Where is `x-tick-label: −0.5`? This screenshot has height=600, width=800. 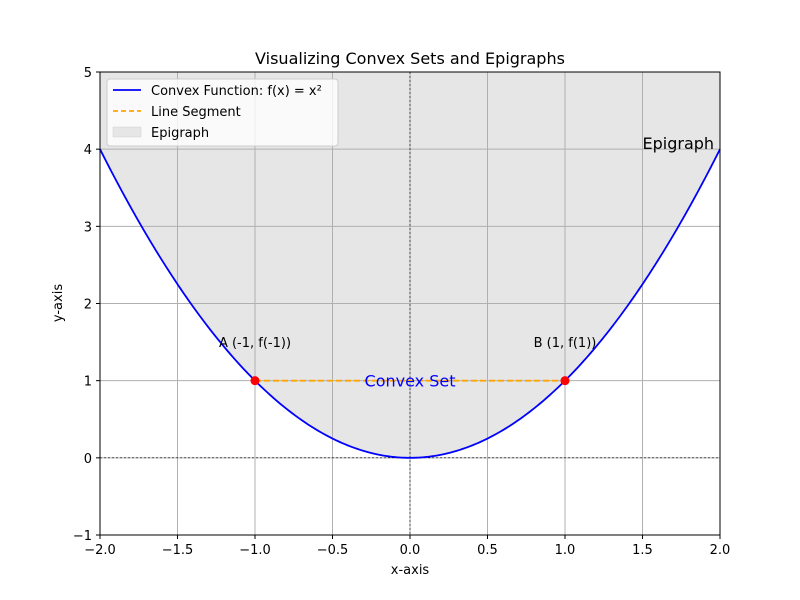
x-tick-label: −0.5 is located at coordinates (333, 550).